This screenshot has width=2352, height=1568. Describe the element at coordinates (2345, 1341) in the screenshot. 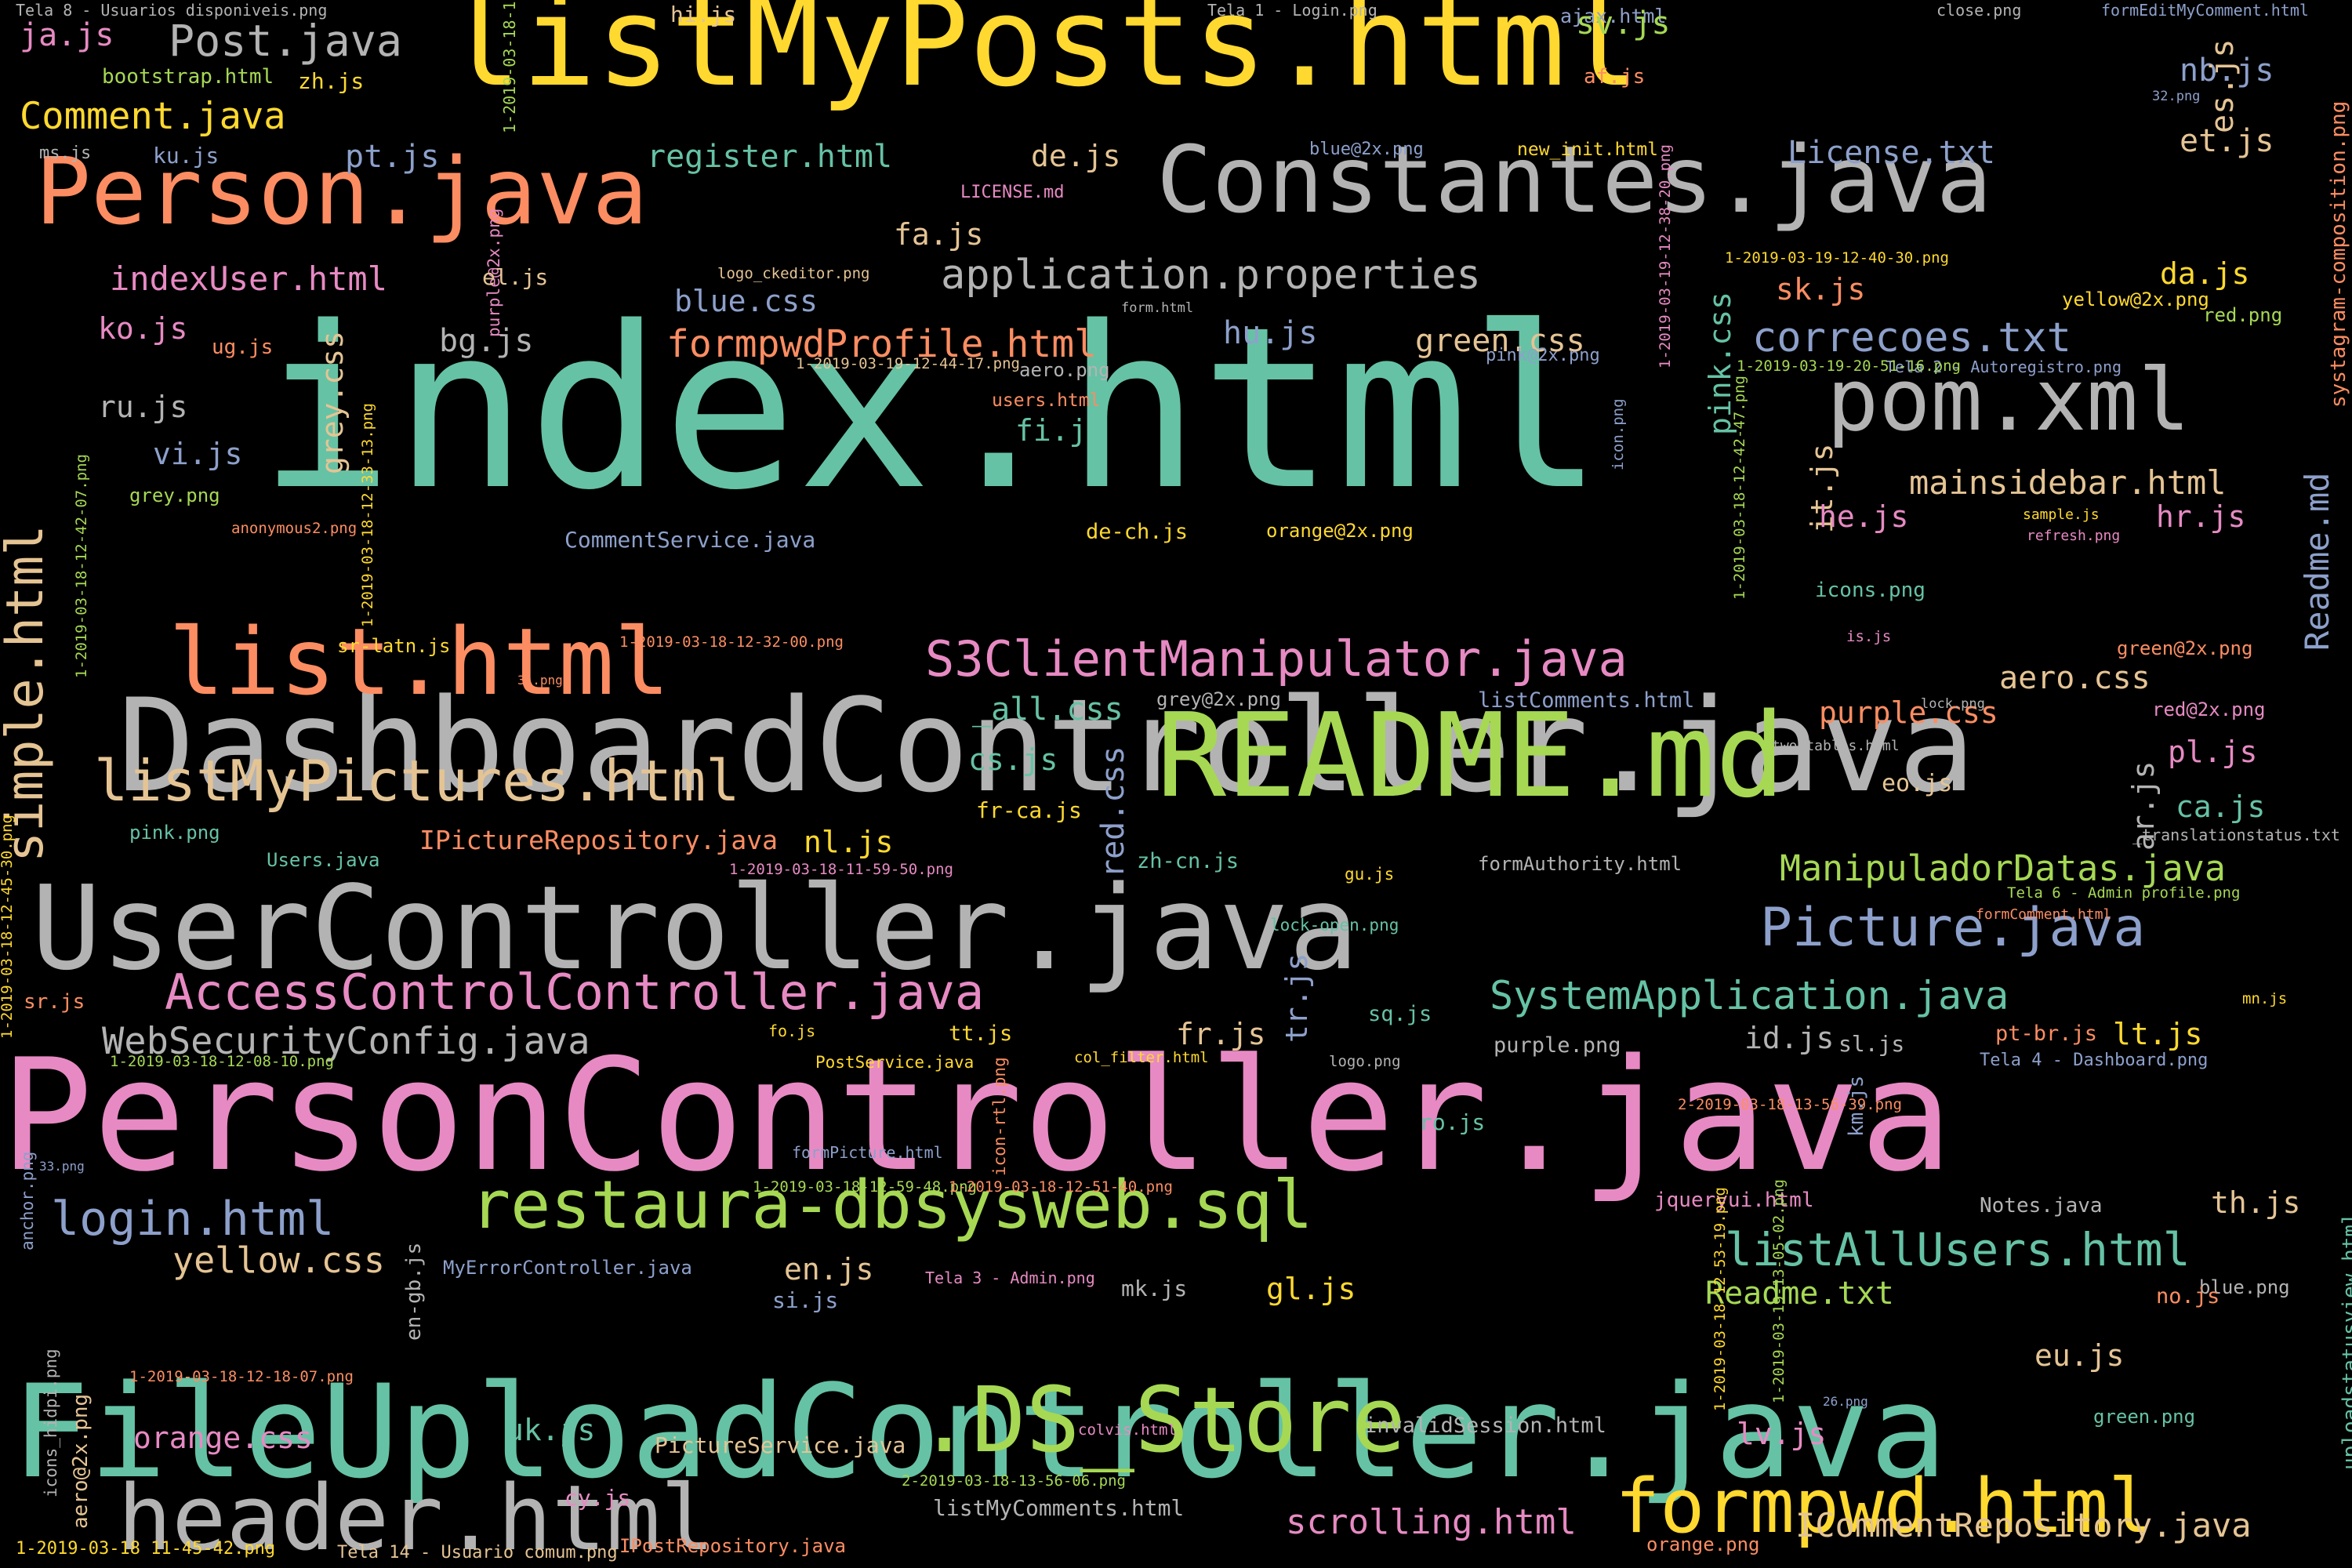

I see `word-uploadstatusview-html: uploadstatusview.html` at that location.